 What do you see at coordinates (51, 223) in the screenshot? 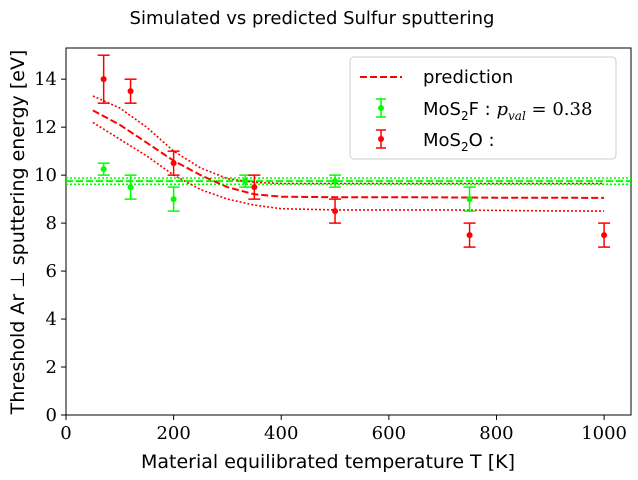
I see `y-tick-label: 8` at bounding box center [51, 223].